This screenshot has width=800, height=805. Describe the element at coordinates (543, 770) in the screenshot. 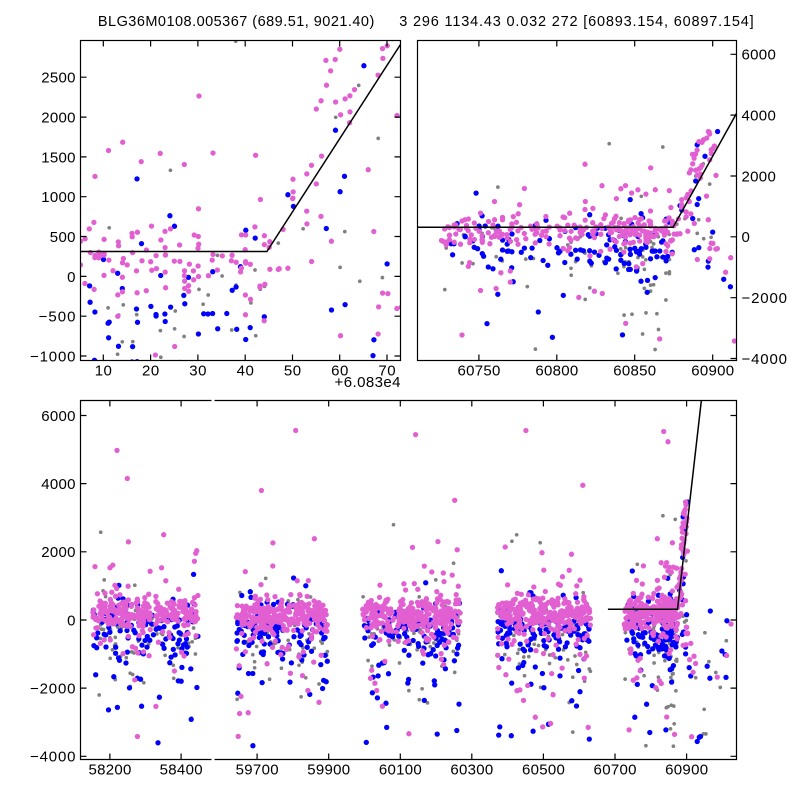

I see `svg-text: 60500` at that location.